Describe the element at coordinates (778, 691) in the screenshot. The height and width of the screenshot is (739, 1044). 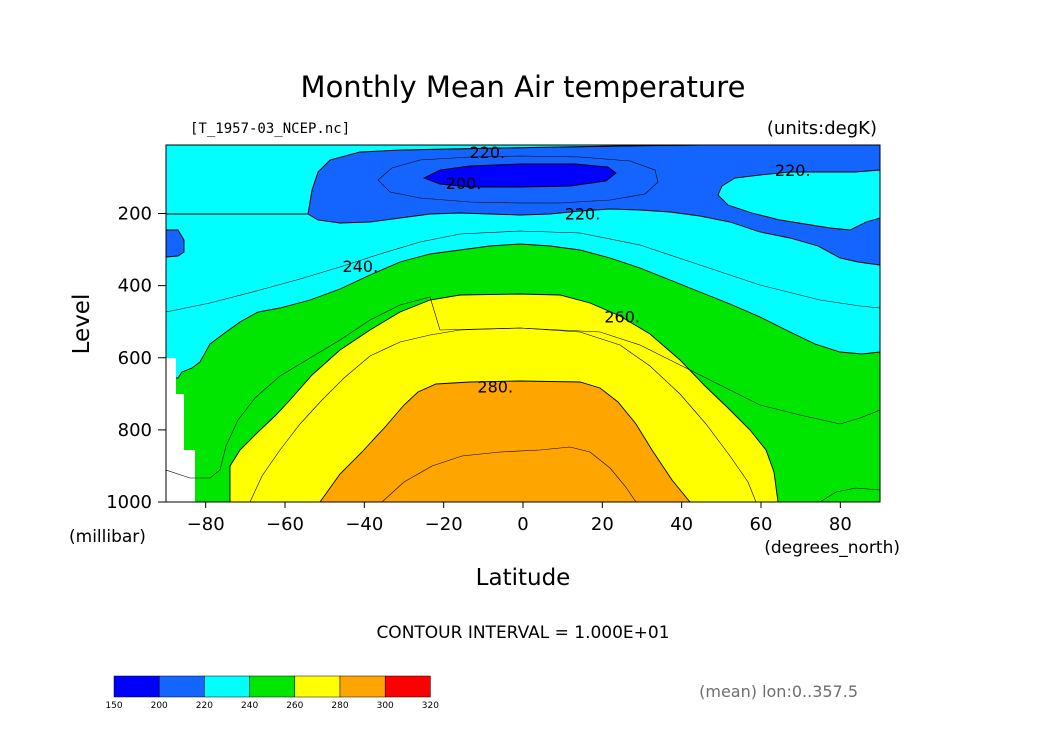
I see `mean-label: (mean) lon:0..357.5` at that location.